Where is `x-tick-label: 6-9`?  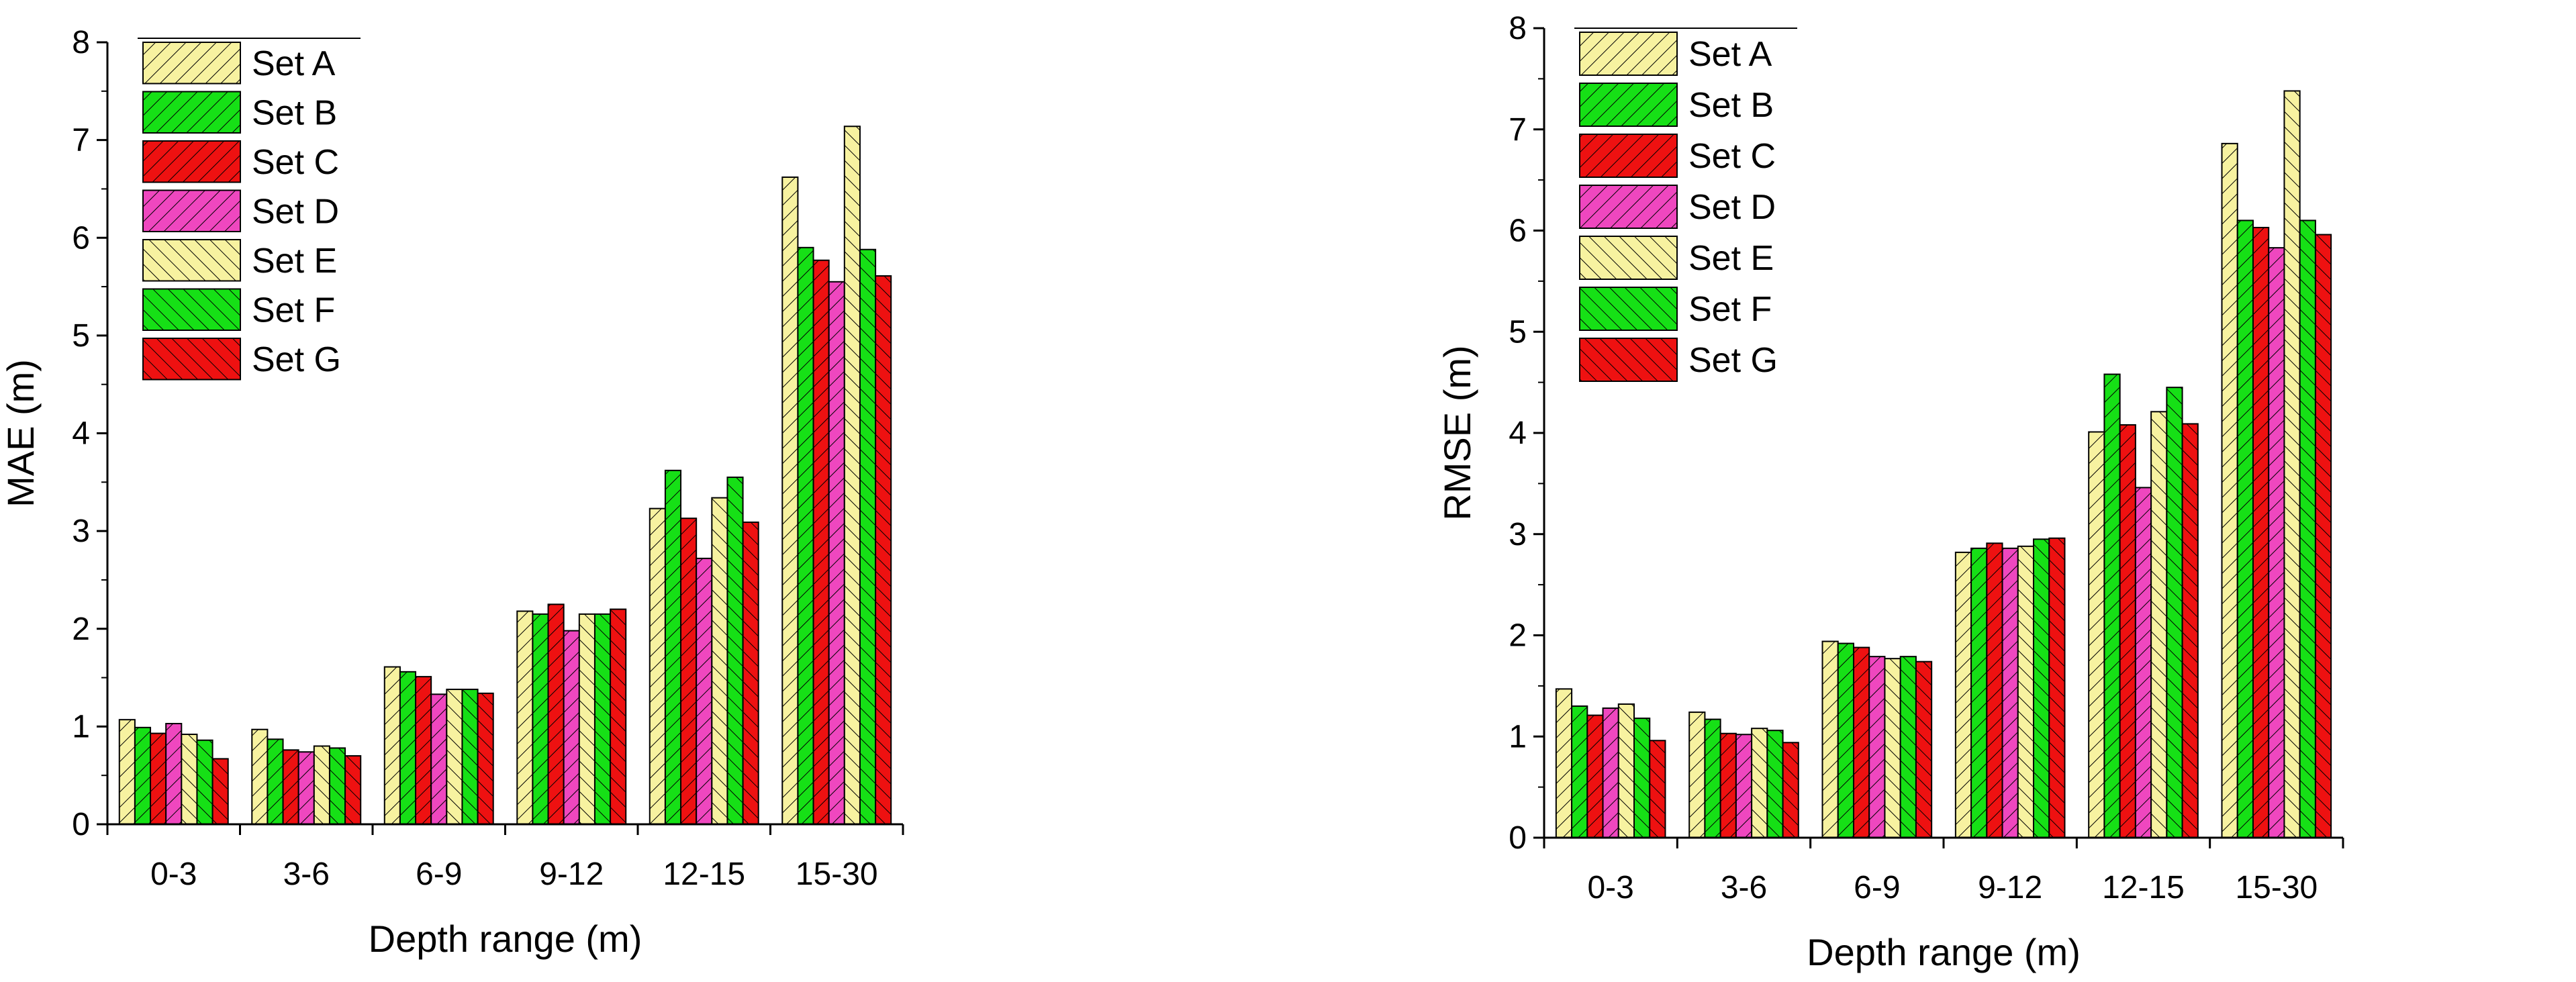 x-tick-label: 6-9 is located at coordinates (439, 874).